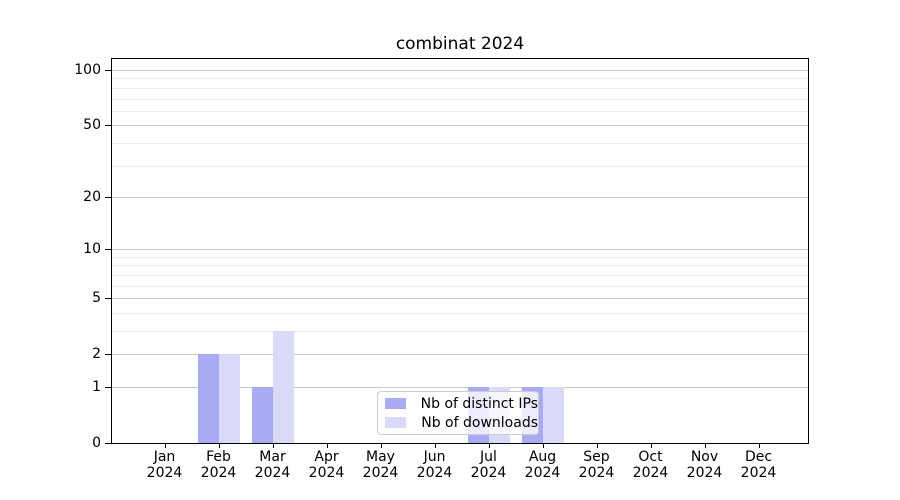 The image size is (900, 500). I want to click on x-tick-label: Oct 2024, so click(651, 465).